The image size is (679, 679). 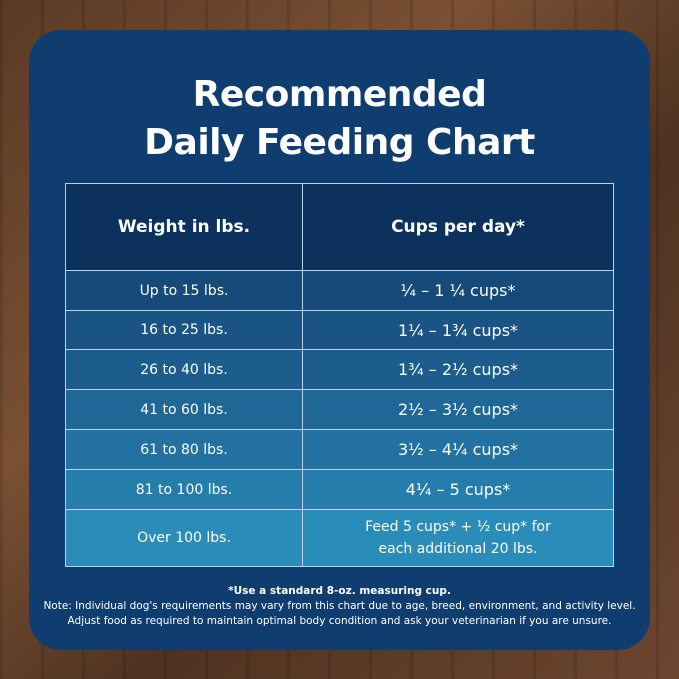 What do you see at coordinates (458, 549) in the screenshot?
I see `cups-line: each additional 20 lbs.` at bounding box center [458, 549].